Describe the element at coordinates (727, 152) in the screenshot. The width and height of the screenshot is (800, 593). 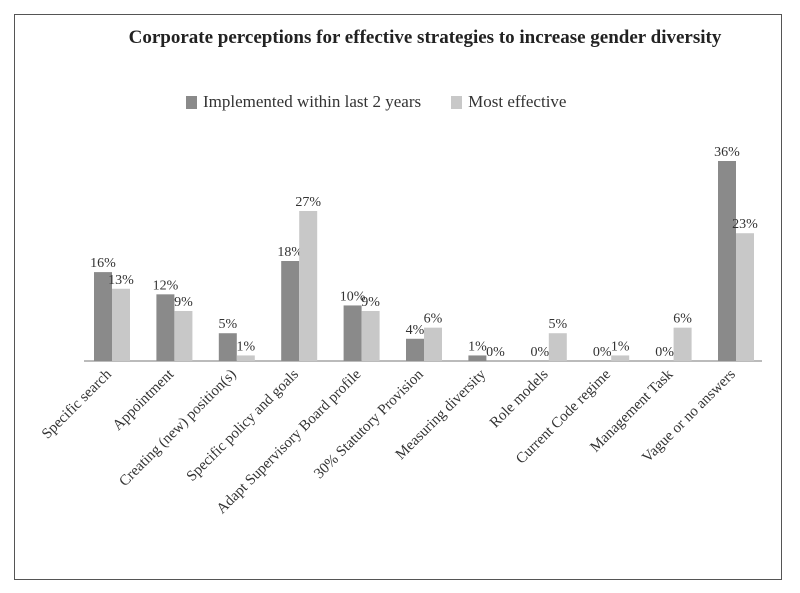
I see `data-label-implemented-10: 36%` at that location.